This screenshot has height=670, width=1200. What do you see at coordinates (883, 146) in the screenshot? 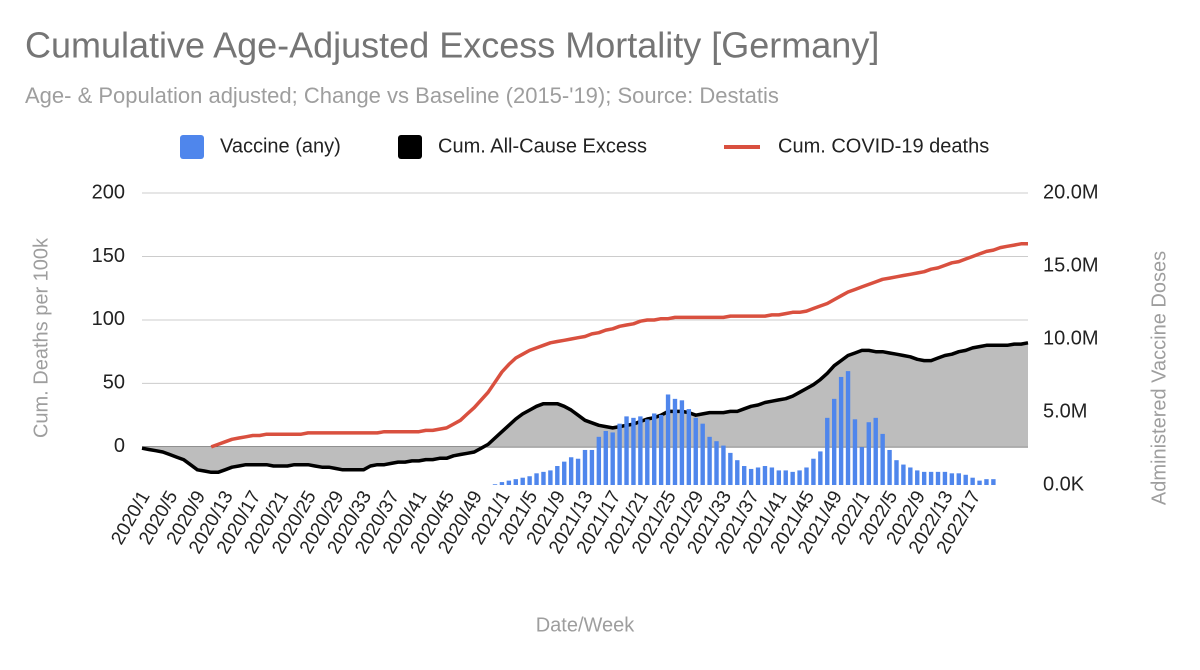
I see `legend-label: Cum. COVID-19 deaths` at bounding box center [883, 146].